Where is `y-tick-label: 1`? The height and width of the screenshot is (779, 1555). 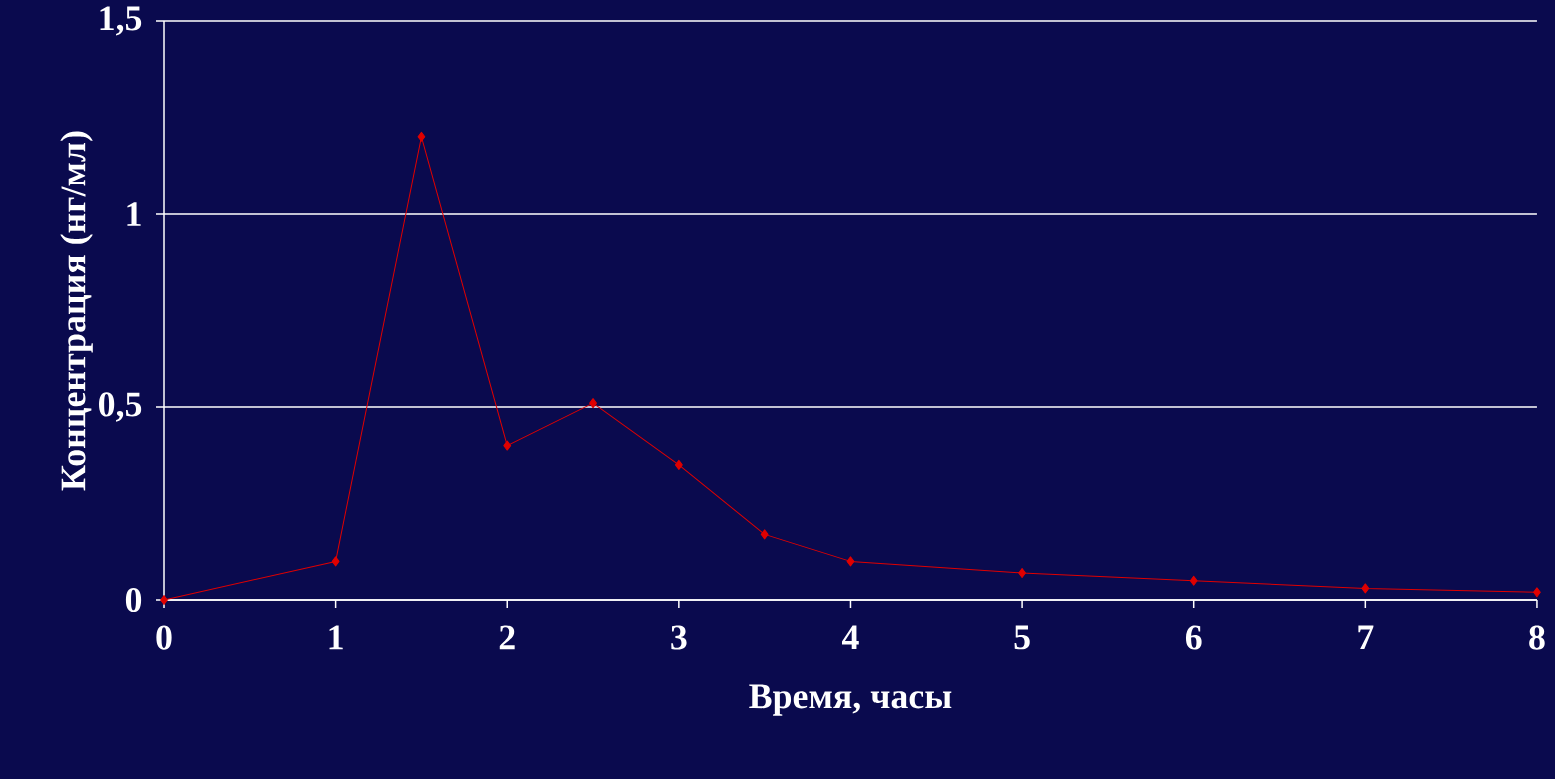 y-tick-label: 1 is located at coordinates (134, 214).